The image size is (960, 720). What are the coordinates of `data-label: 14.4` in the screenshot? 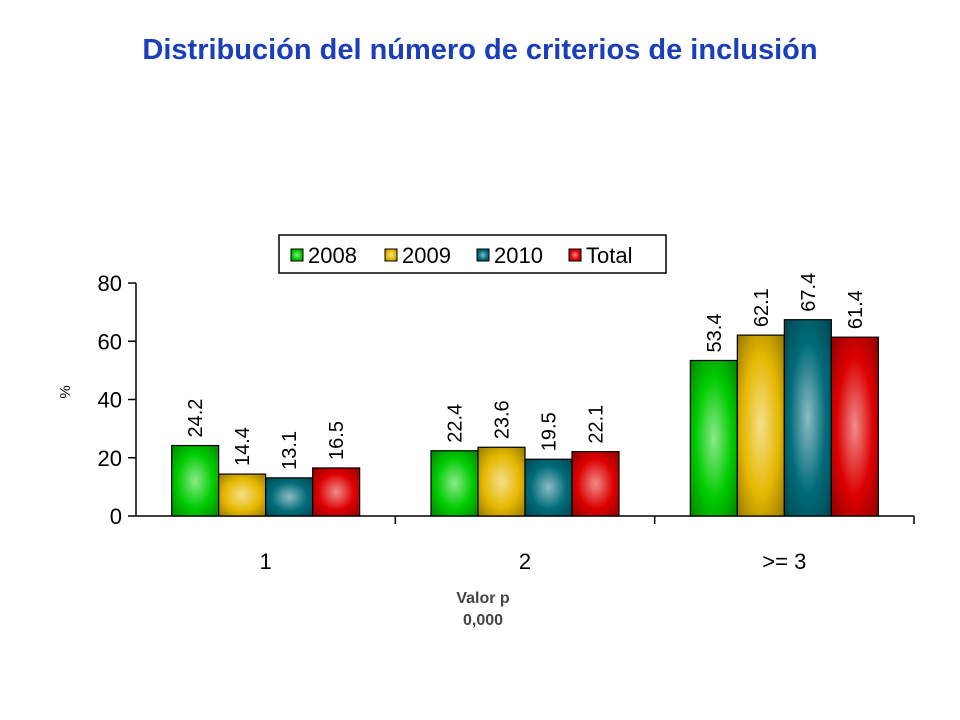 It's located at (243, 446).